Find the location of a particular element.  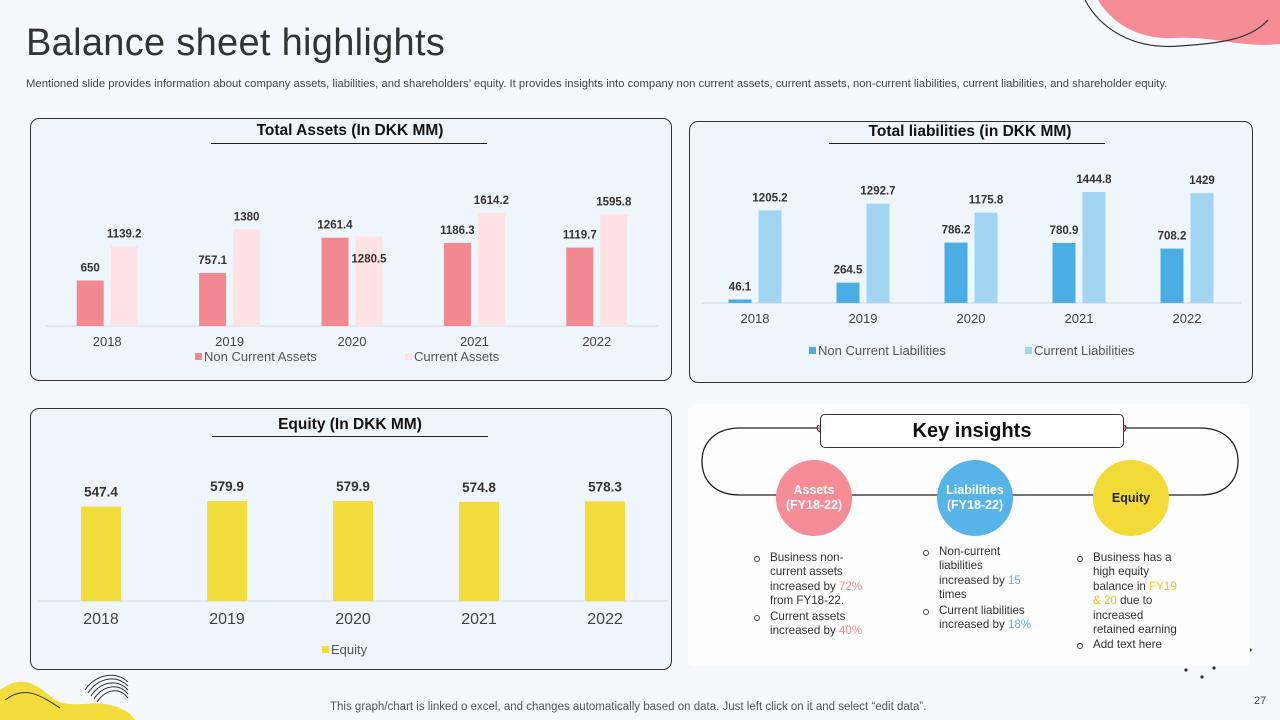

page-title: Balance sheet highlights is located at coordinates (236, 43).